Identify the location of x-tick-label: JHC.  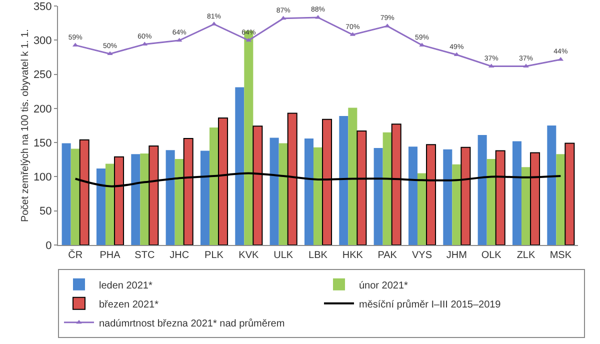
(180, 255).